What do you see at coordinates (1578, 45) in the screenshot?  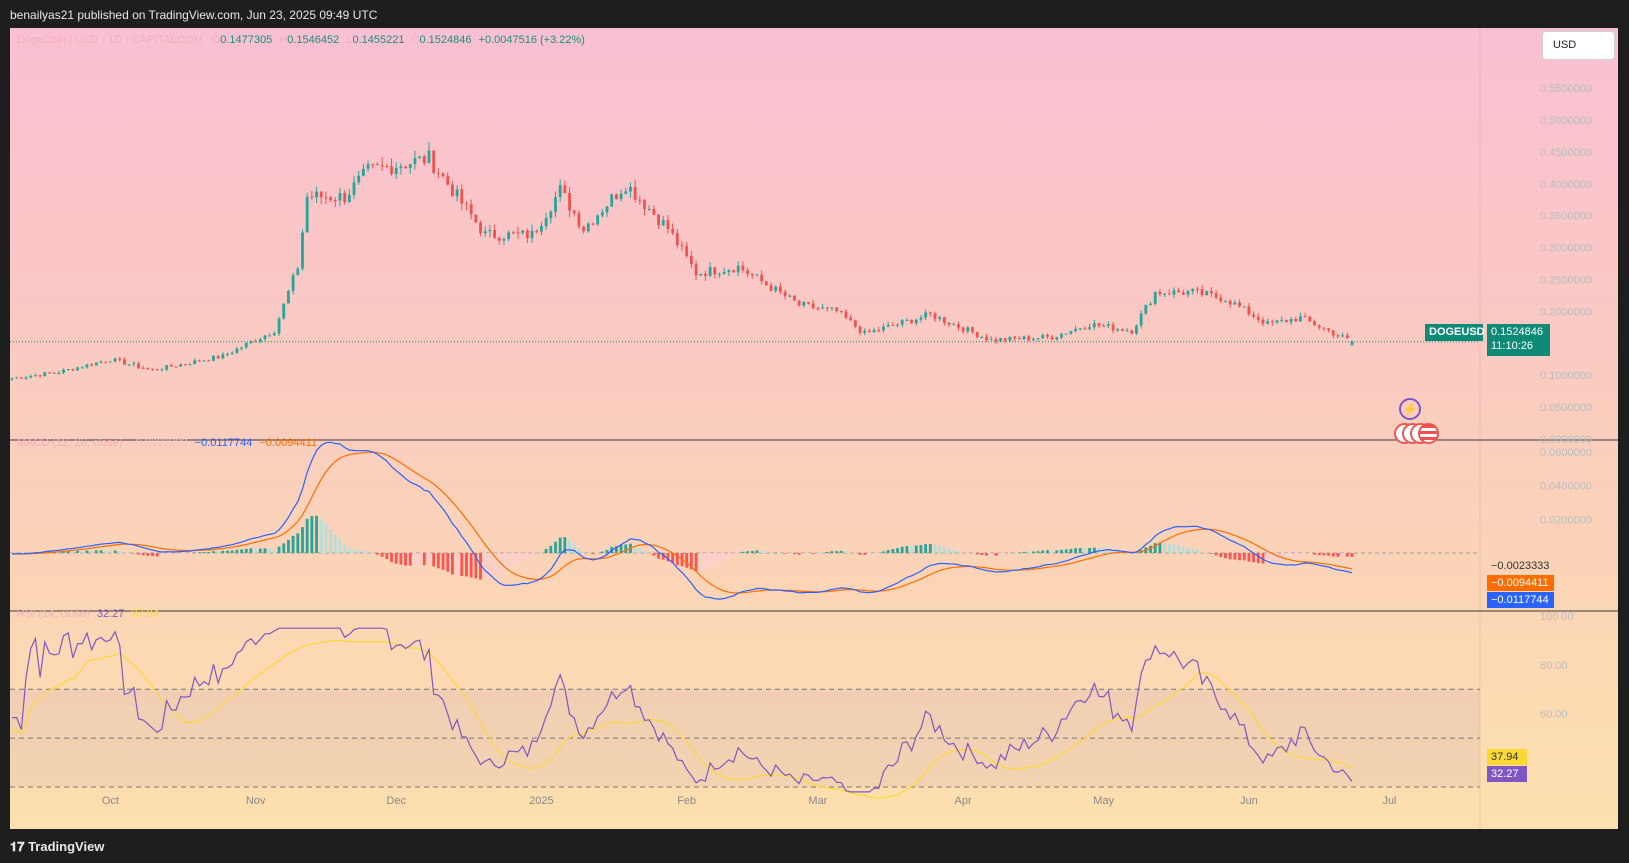 I see `currency-button: USD` at bounding box center [1578, 45].